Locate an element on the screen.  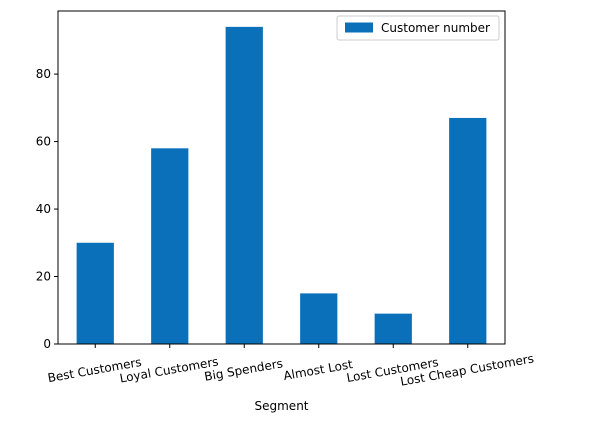
legend-swatch is located at coordinates (359, 27).